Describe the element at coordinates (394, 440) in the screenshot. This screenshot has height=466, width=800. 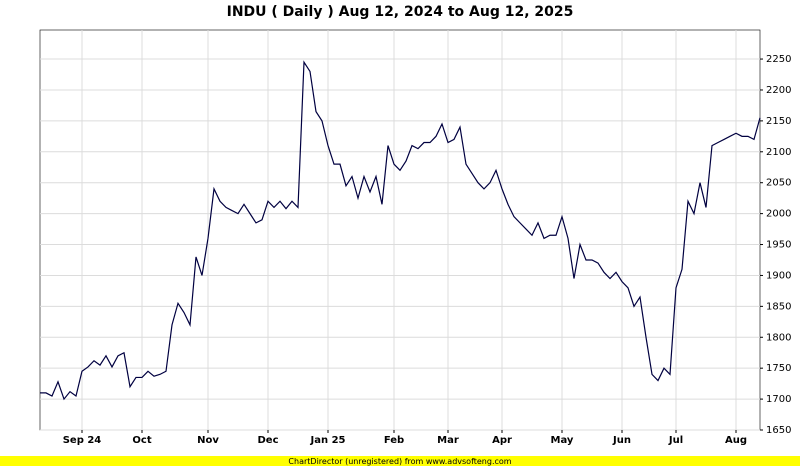
I see `x-tick-label: Feb` at that location.